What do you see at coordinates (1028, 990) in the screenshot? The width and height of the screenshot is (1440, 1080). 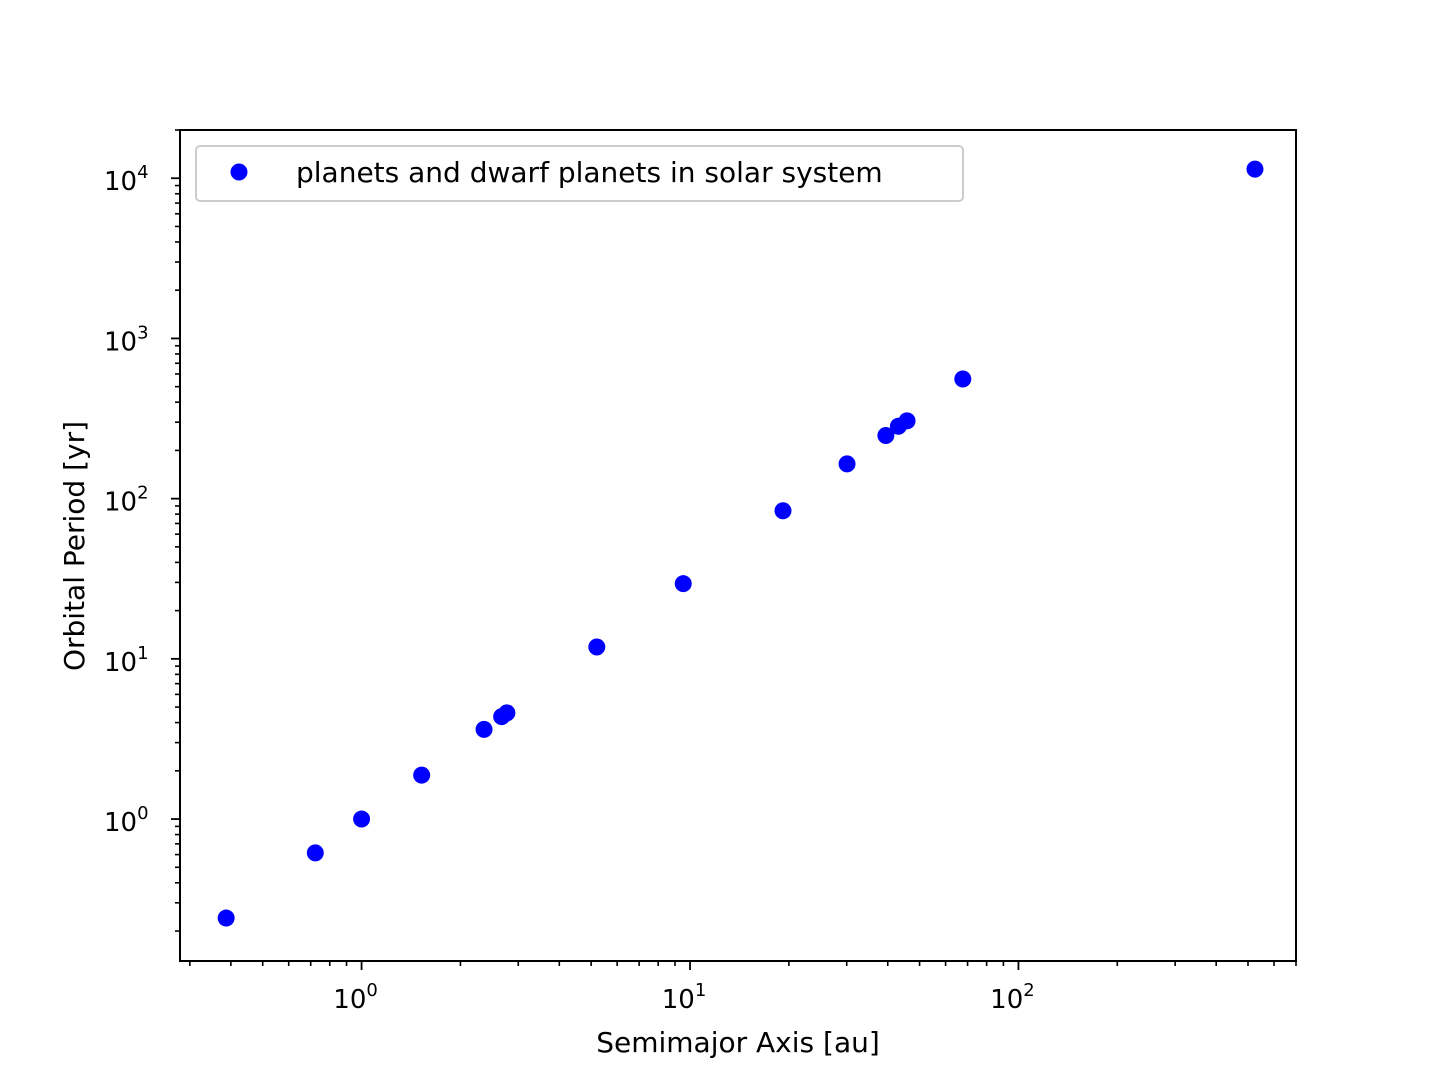 I see `x-tick-exponent: 2` at bounding box center [1028, 990].